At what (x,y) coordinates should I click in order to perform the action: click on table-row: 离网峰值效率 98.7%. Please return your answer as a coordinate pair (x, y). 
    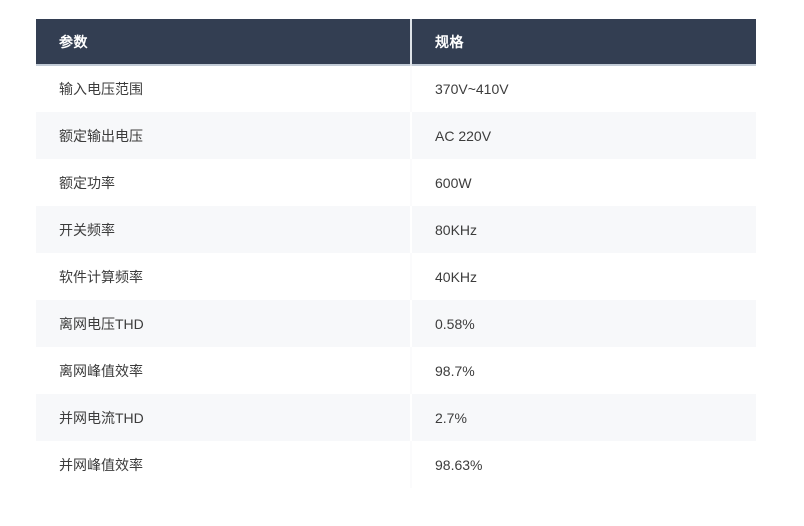
    Looking at the image, I should click on (396, 370).